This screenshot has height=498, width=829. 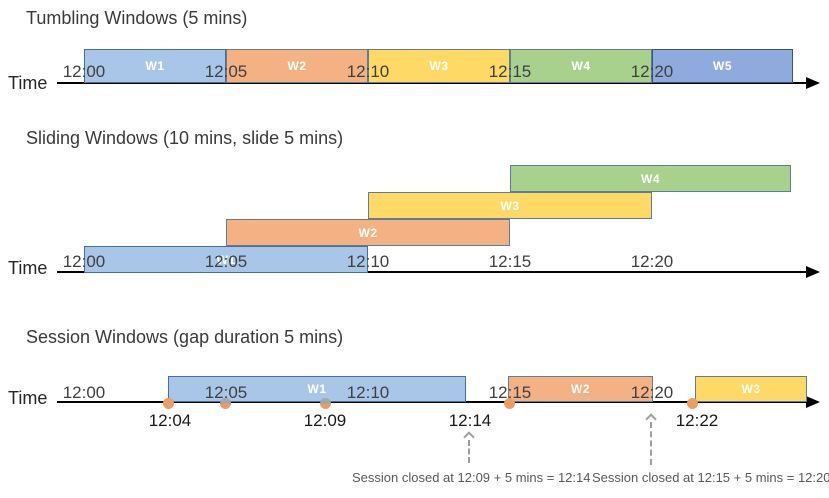 I want to click on tumbling-tick-1220: 12:20, so click(x=652, y=71).